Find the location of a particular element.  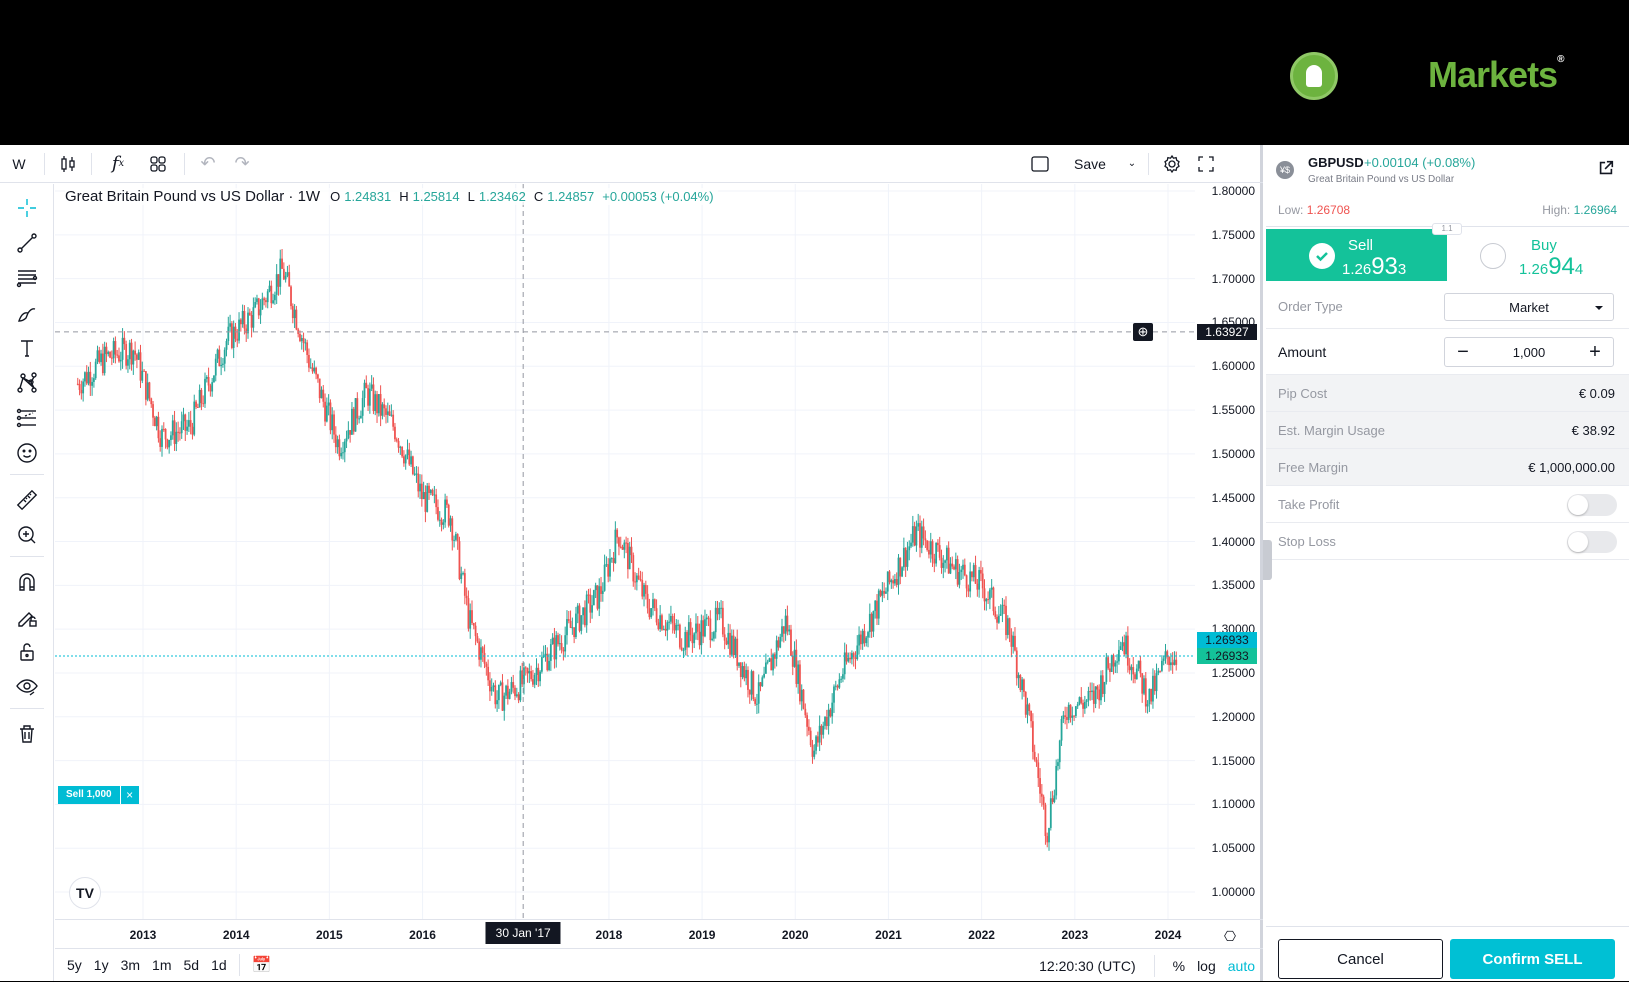

fullscreen-layout-square-icon is located at coordinates (1040, 164).